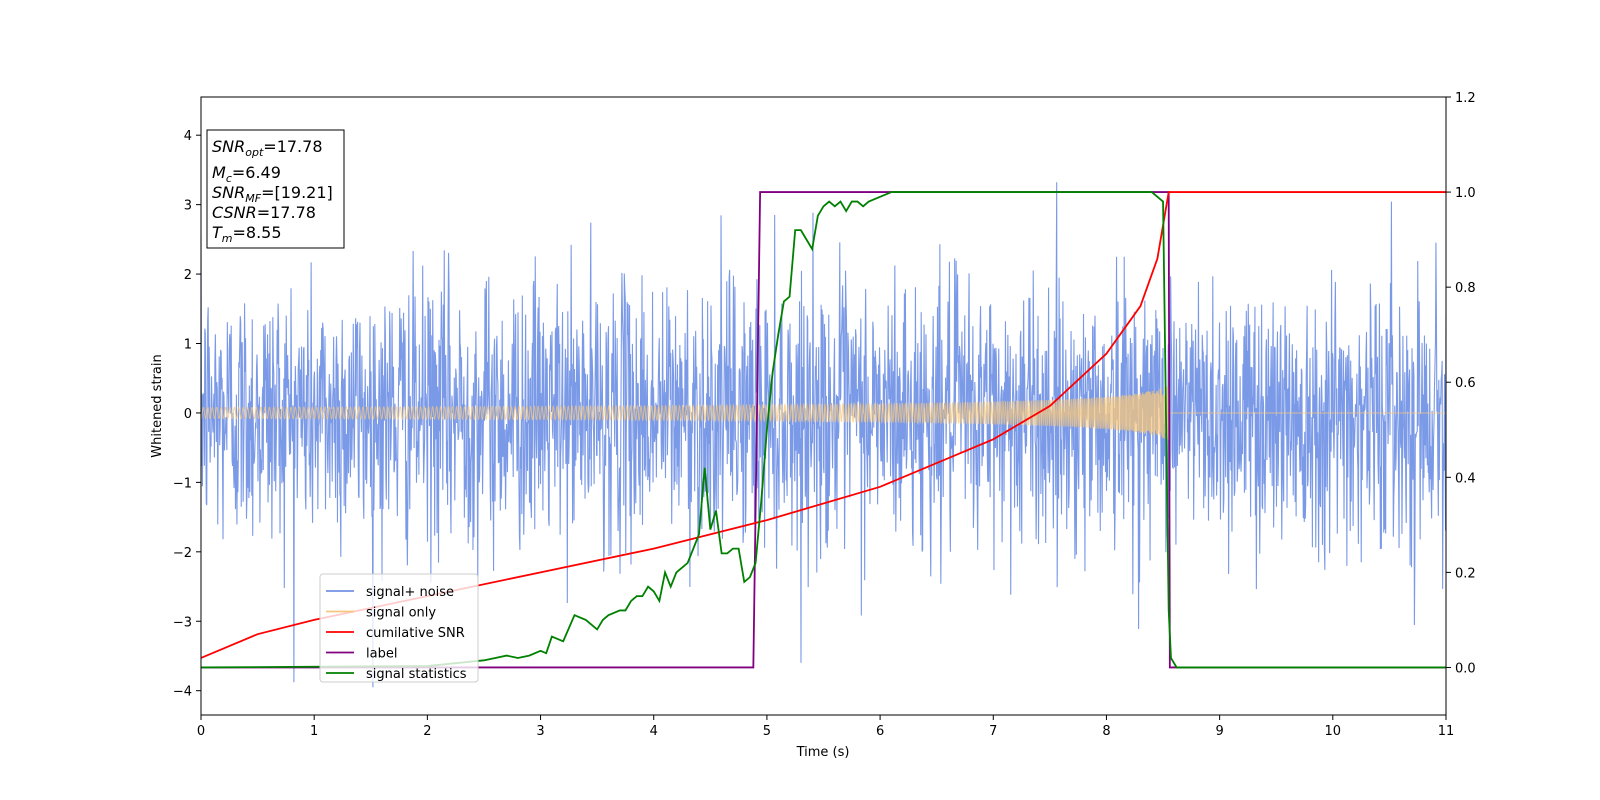 The width and height of the screenshot is (1600, 800). Describe the element at coordinates (182, 553) in the screenshot. I see `y-left-tick-label: −2` at that location.